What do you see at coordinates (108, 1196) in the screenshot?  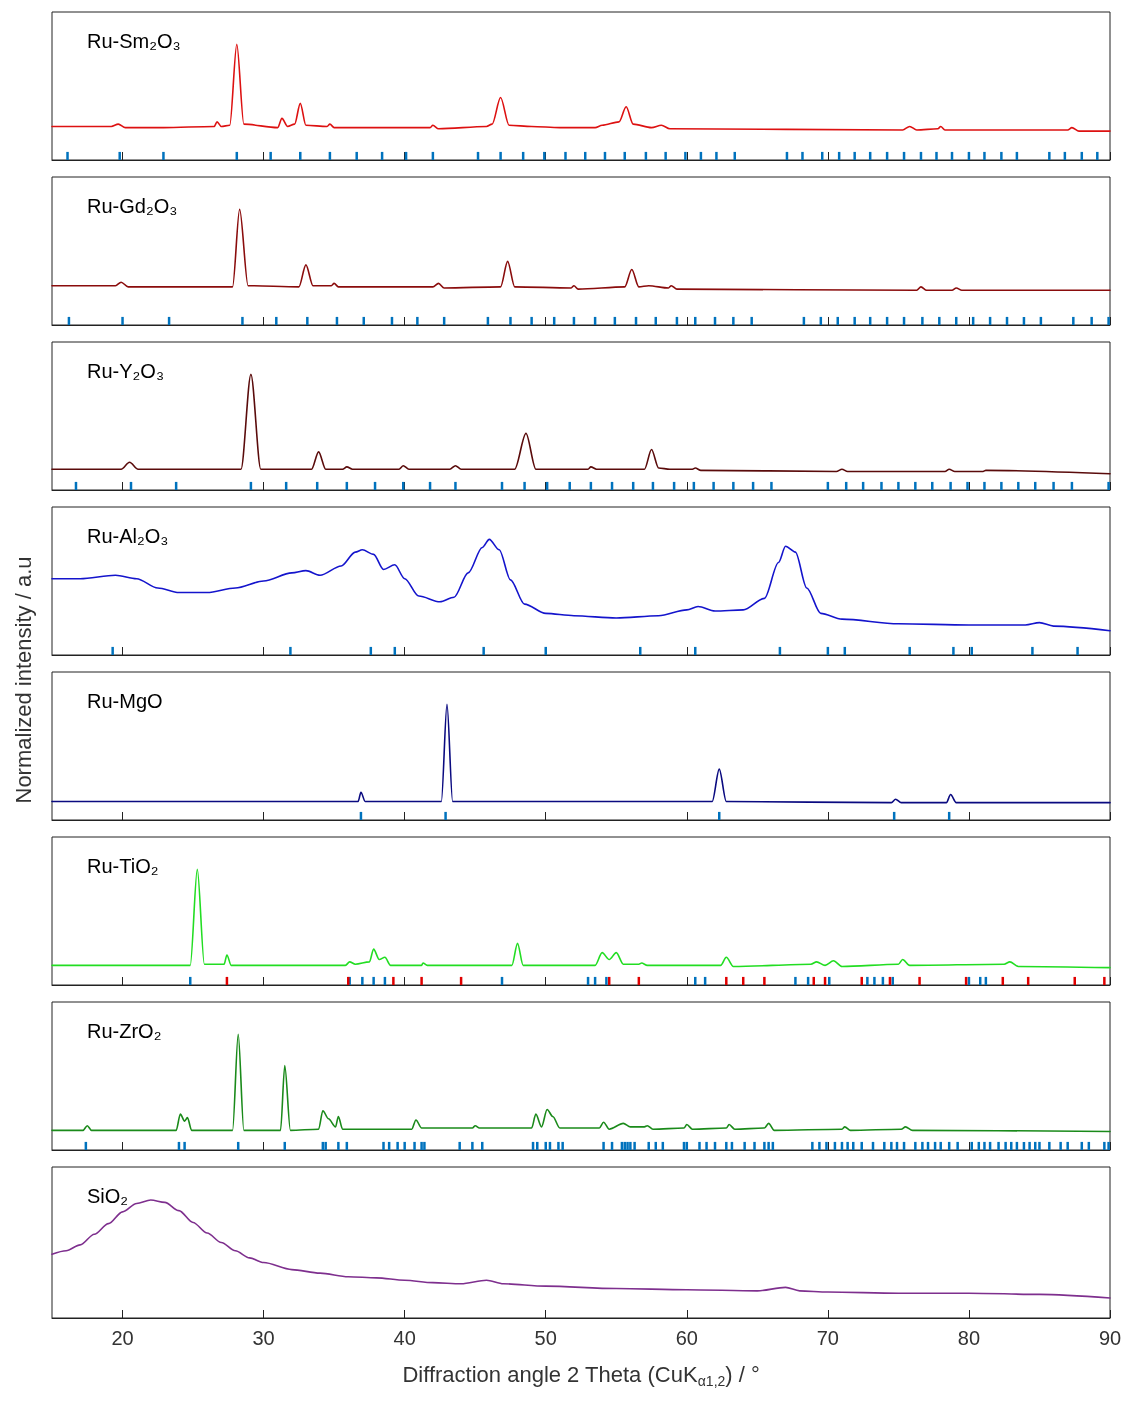 I see `chart-title: SiO₂` at bounding box center [108, 1196].